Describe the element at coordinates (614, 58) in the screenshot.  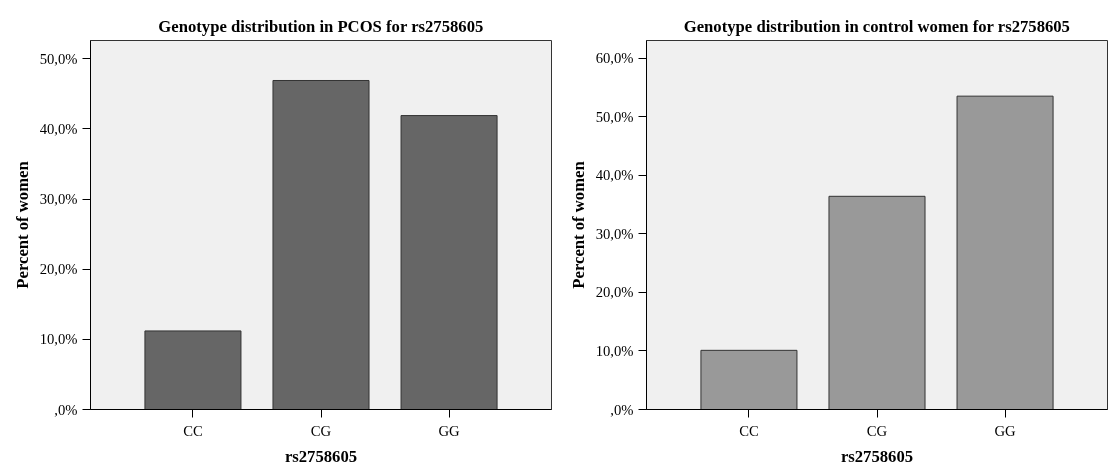
I see `y-tick-label: 60,0%` at that location.